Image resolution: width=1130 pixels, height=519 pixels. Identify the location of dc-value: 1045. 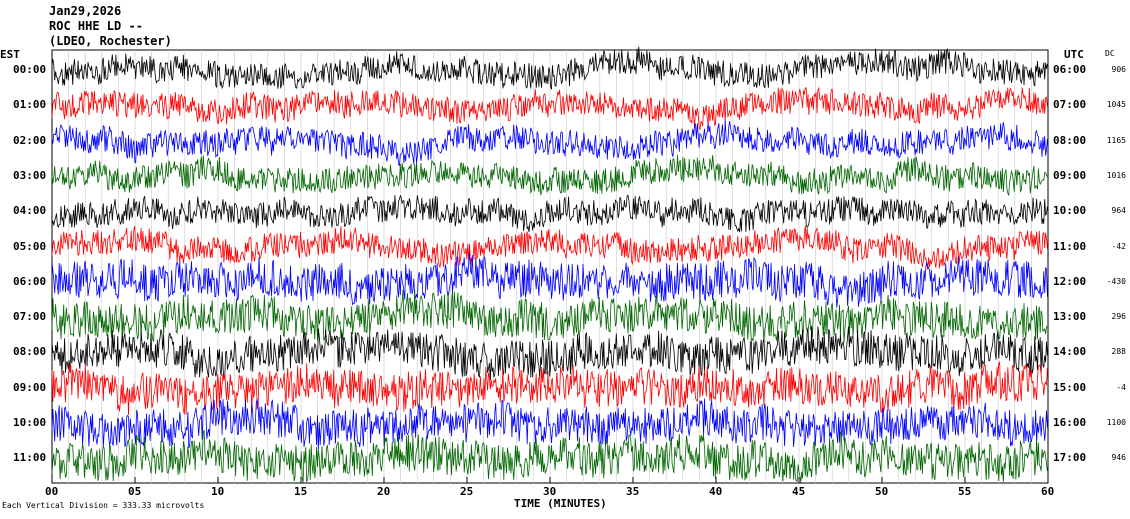
(1116, 105).